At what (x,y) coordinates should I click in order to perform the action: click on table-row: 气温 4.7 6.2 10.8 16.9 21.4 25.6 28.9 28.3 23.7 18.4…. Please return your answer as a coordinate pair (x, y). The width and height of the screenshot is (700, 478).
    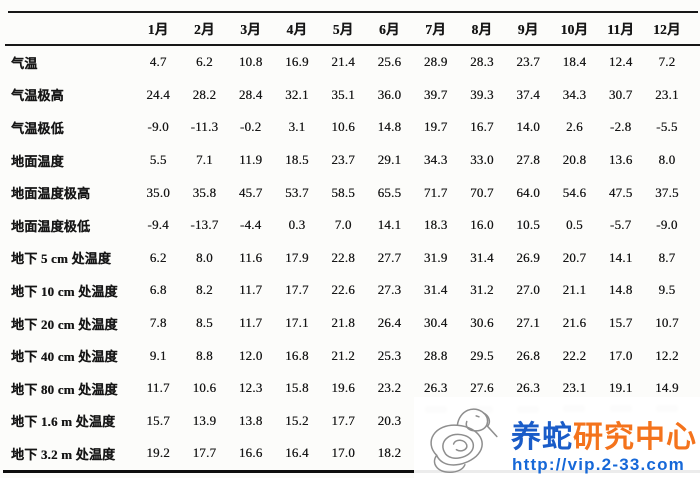
    Looking at the image, I should click on (350, 62).